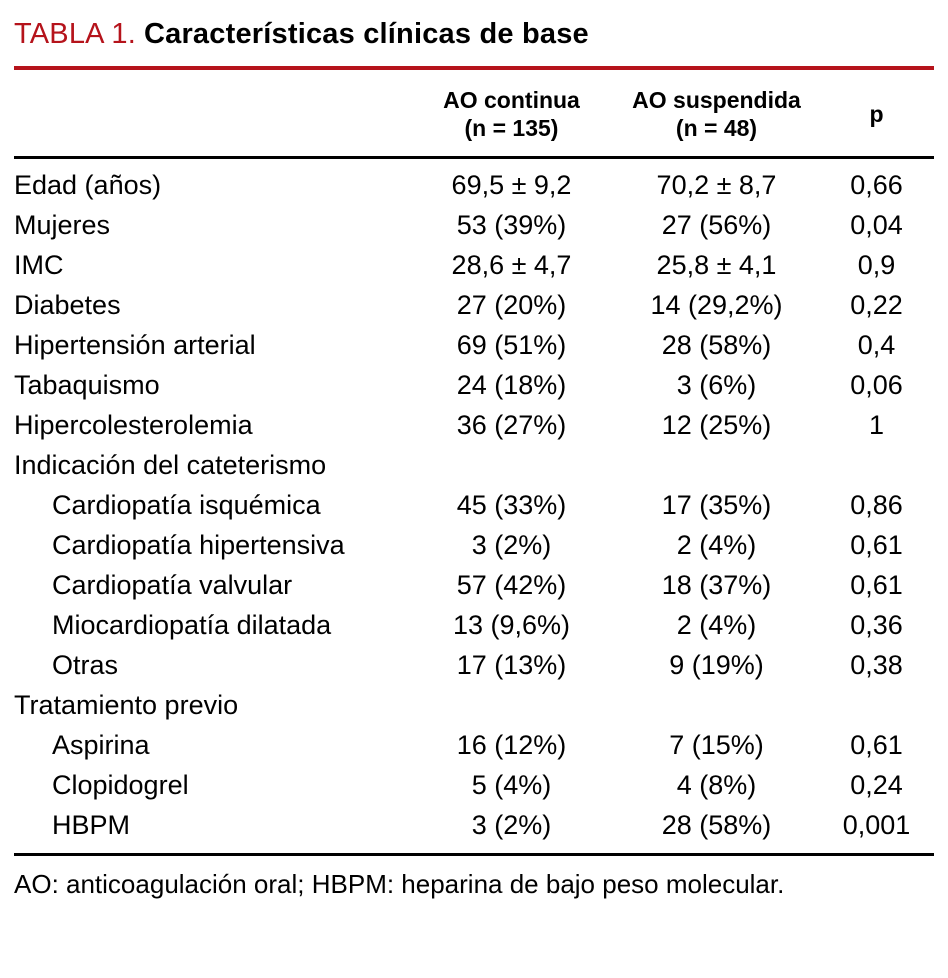 This screenshot has width=948, height=978. What do you see at coordinates (126, 705) in the screenshot?
I see `row-label: Tratamiento previo` at bounding box center [126, 705].